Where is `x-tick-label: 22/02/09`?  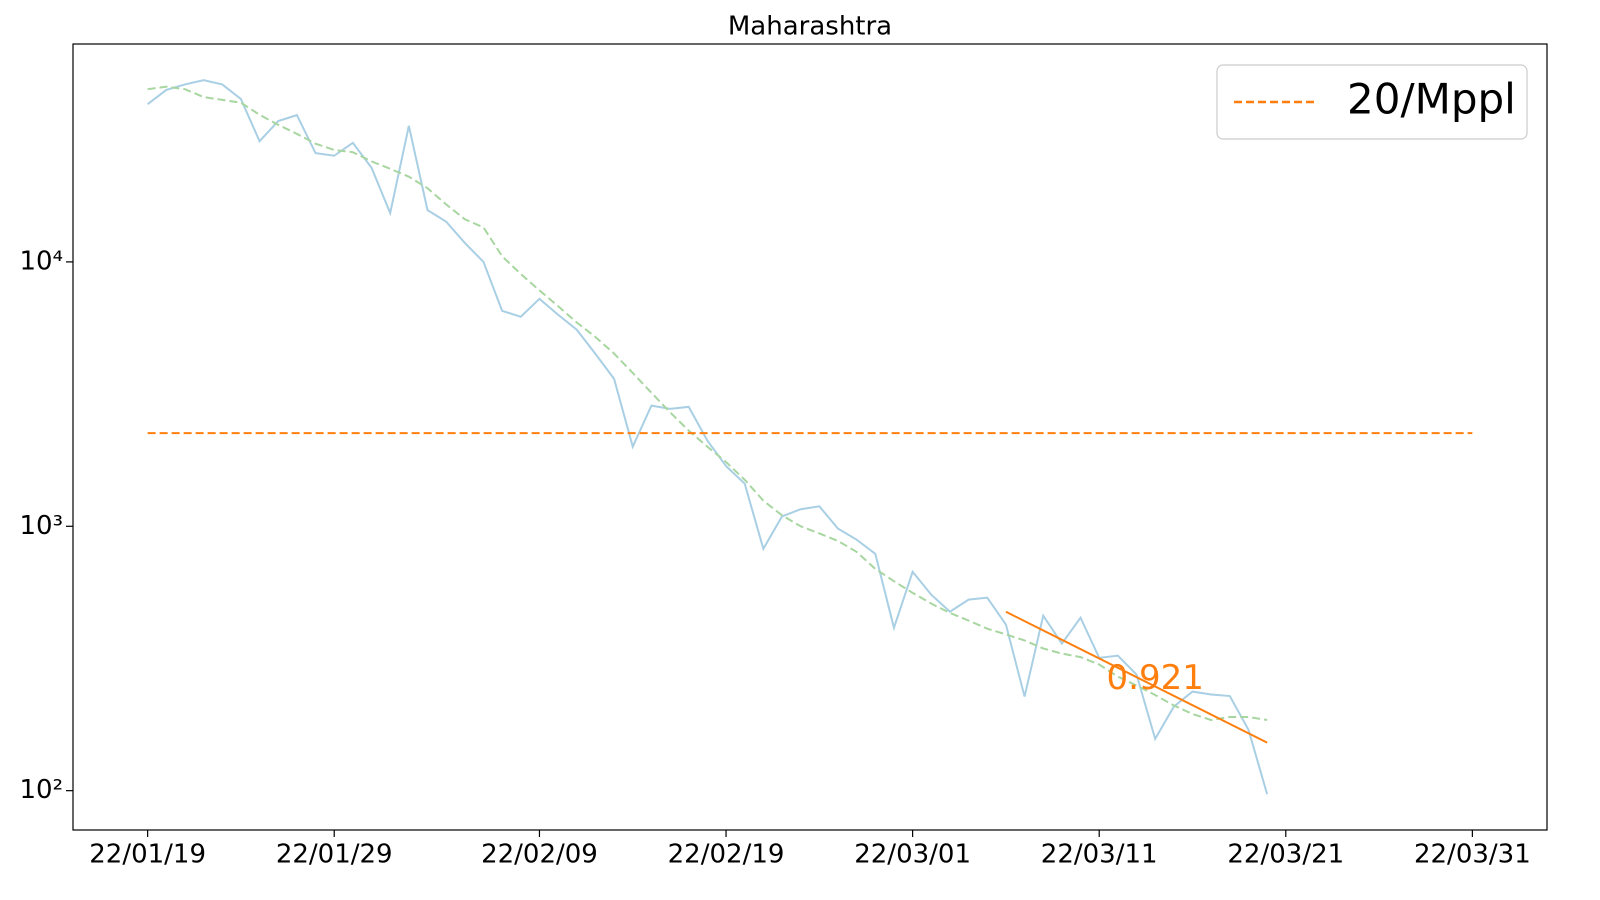 x-tick-label: 22/02/09 is located at coordinates (539, 855).